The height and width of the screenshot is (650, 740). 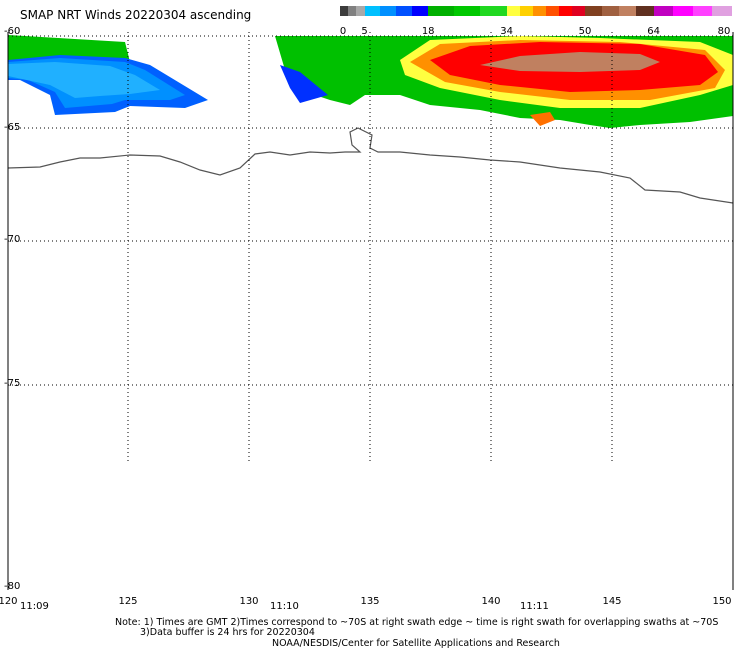 What do you see at coordinates (542, 119) in the screenshot?
I see `wind-swath-orange-bottom` at bounding box center [542, 119].